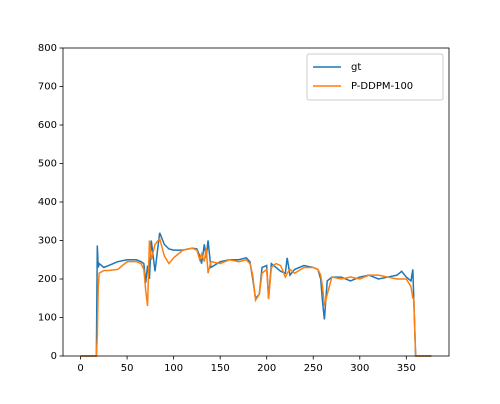 Image resolution: width=500 pixels, height=404 pixels. What do you see at coordinates (359, 368) in the screenshot?
I see `x-tick-label: 300` at bounding box center [359, 368].